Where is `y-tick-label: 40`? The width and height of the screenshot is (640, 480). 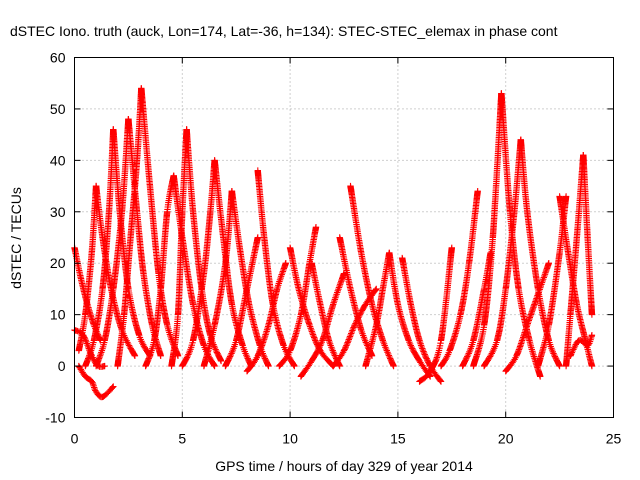
y-tick-label: 40 is located at coordinates (58, 160).